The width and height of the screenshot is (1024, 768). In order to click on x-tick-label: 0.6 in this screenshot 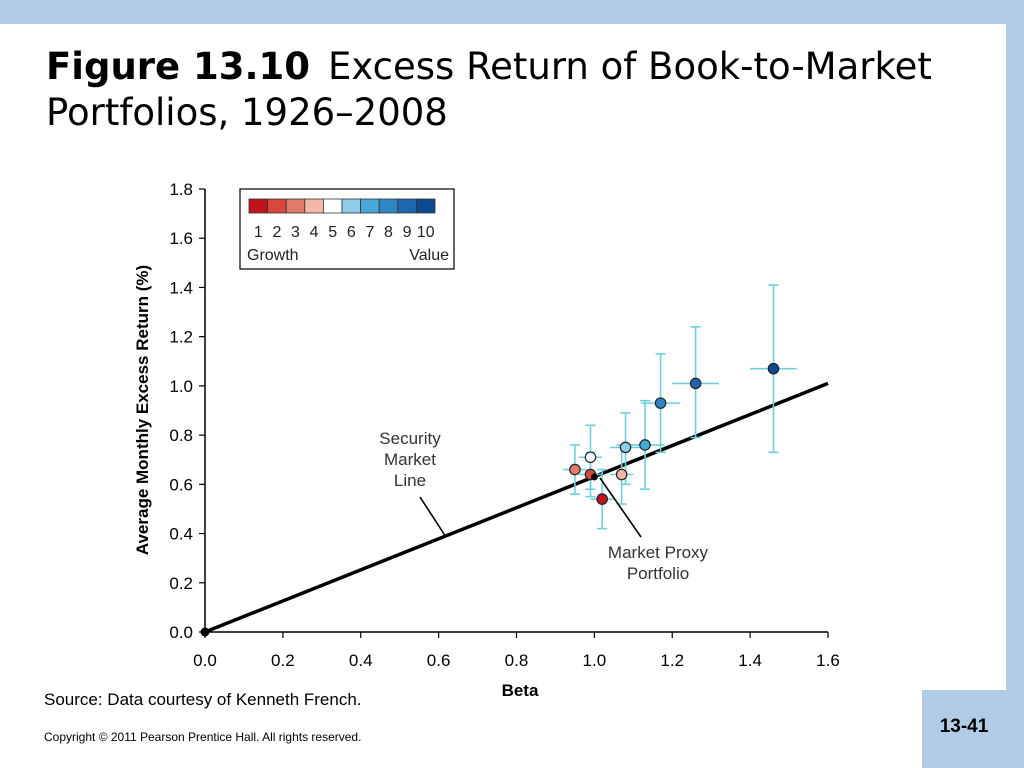, I will do `click(439, 660)`.